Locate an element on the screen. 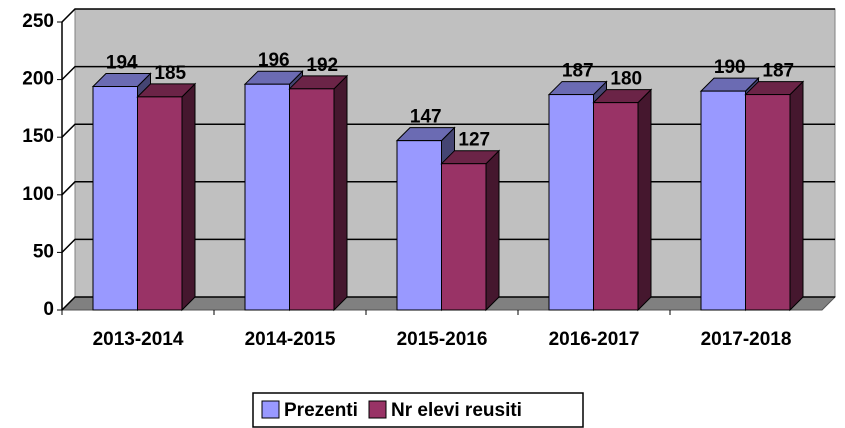 The height and width of the screenshot is (428, 845). x-tick-label: 2014-2015 is located at coordinates (290, 339).